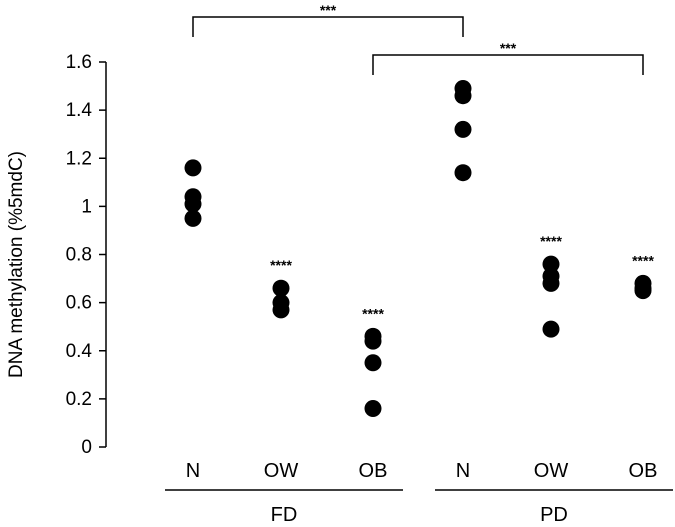 This screenshot has height=527, width=675. What do you see at coordinates (86, 206) in the screenshot?
I see `y-tick-label: 1` at bounding box center [86, 206].